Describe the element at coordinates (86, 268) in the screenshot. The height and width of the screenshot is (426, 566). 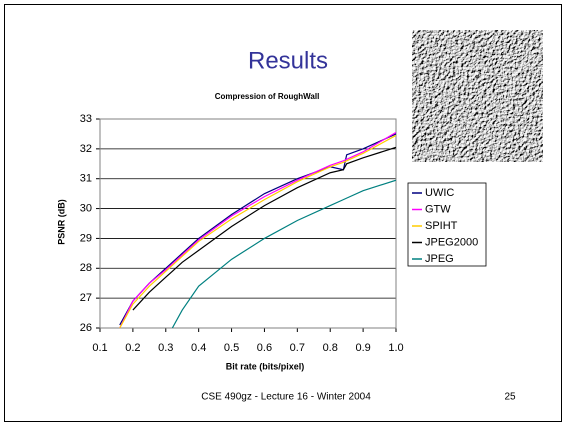
I see `y-tick-label: 28` at that location.